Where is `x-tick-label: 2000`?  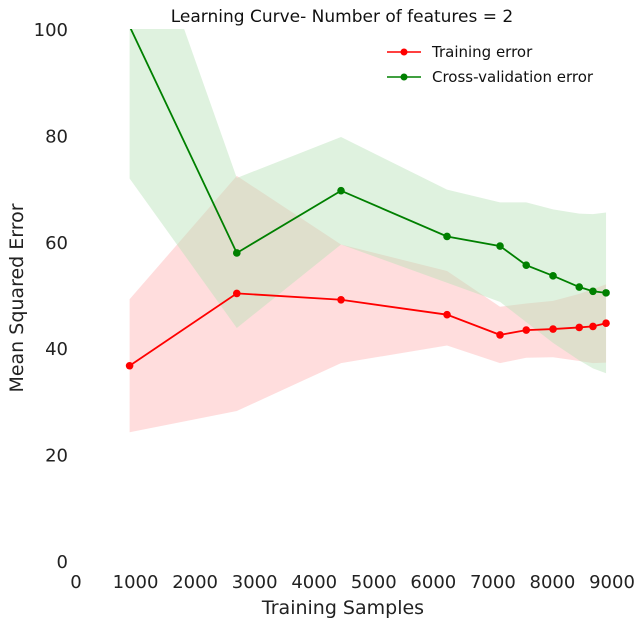 x-tick-label: 2000 is located at coordinates (195, 582).